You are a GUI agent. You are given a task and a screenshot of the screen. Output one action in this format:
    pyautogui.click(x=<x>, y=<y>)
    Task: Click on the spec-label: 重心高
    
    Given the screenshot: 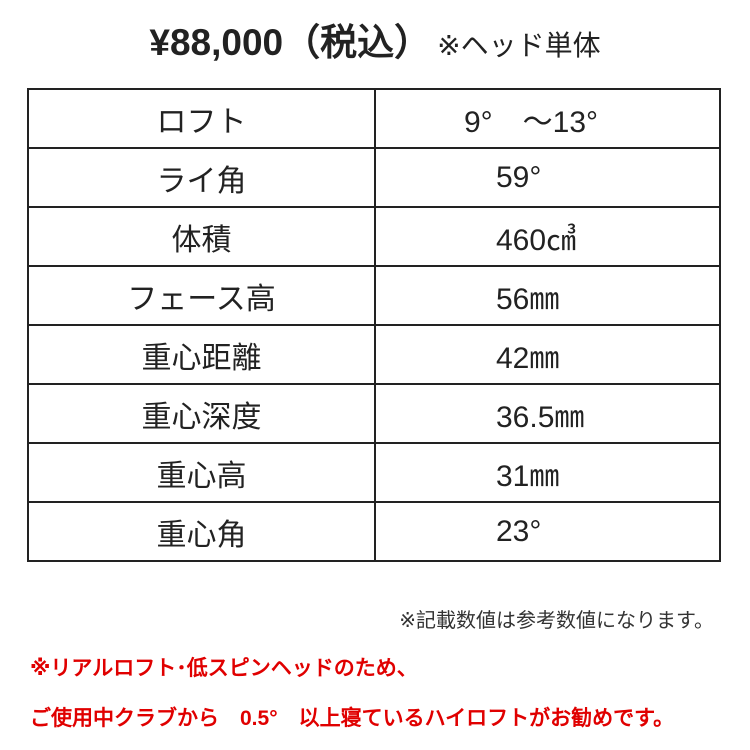 What is the action you would take?
    pyautogui.click(x=201, y=472)
    